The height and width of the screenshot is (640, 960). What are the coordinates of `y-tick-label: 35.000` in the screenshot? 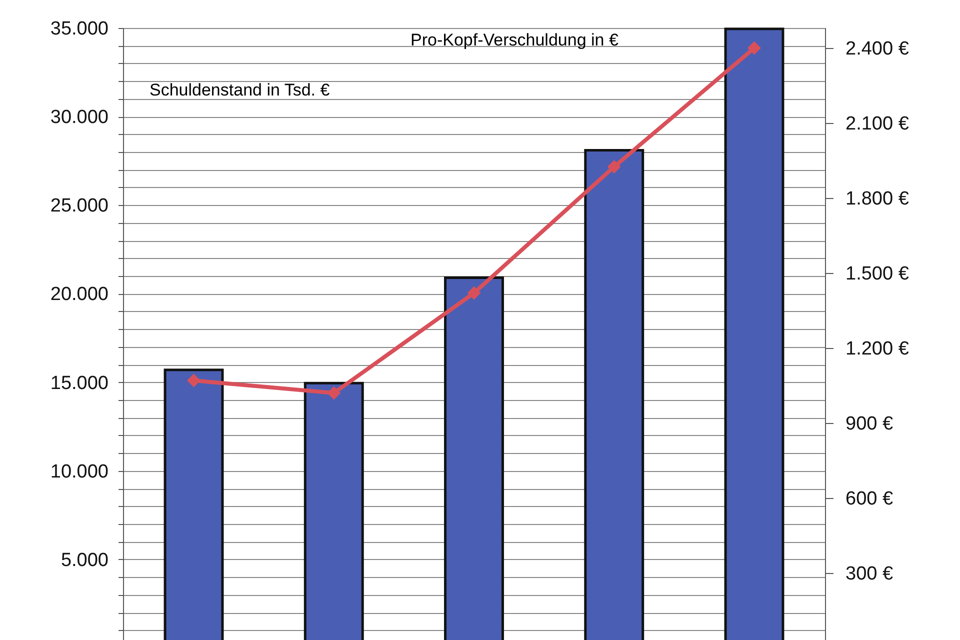 It's located at (79, 29).